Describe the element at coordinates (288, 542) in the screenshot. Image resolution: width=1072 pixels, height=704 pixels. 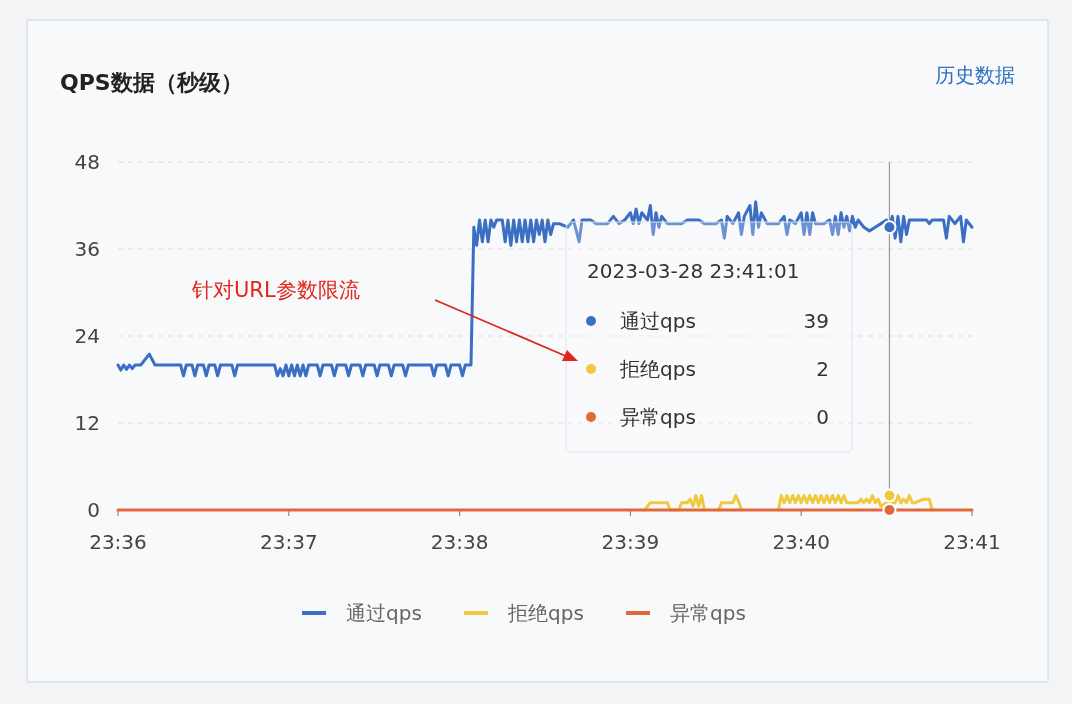
I see `x-tick-label: 23:37` at that location.